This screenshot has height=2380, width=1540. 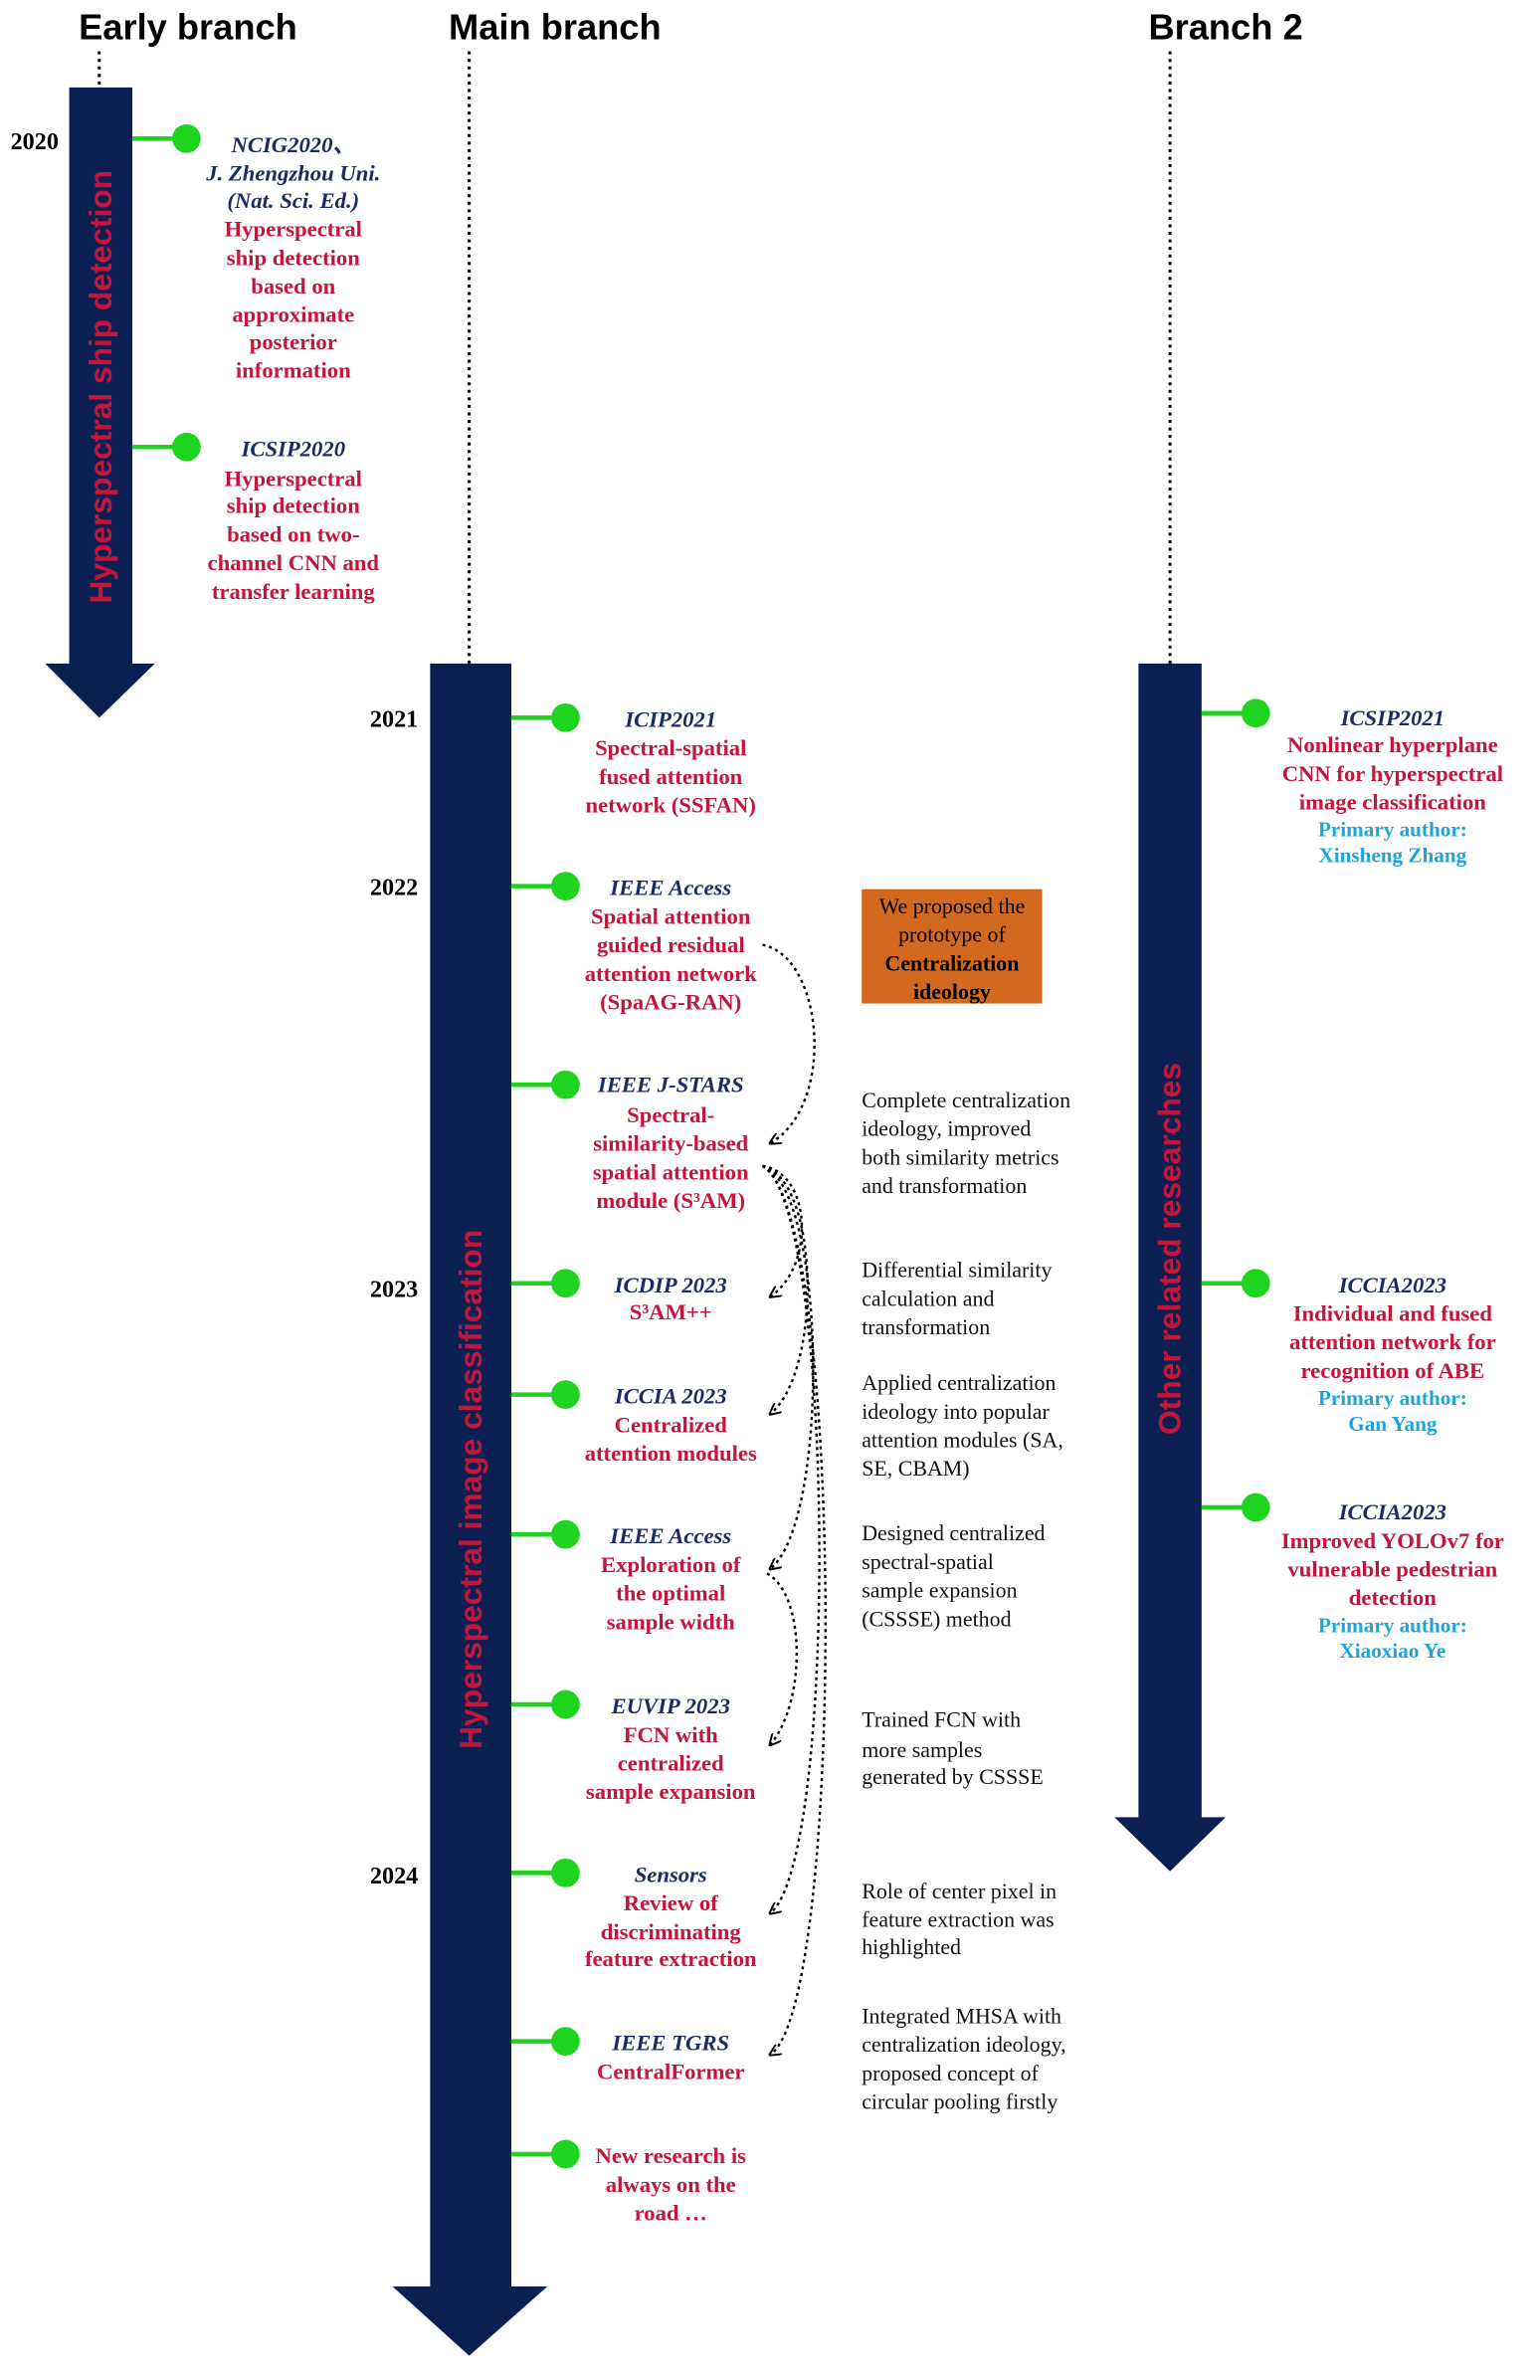 What do you see at coordinates (1393, 1370) in the screenshot?
I see `paper-title-line: recognition of ABE` at bounding box center [1393, 1370].